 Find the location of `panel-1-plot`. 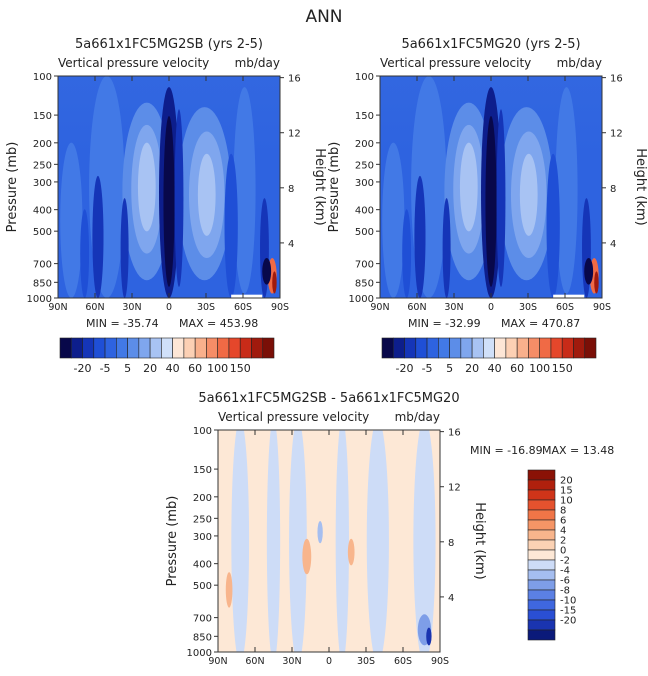

panel-1-plot is located at coordinates (169, 187).